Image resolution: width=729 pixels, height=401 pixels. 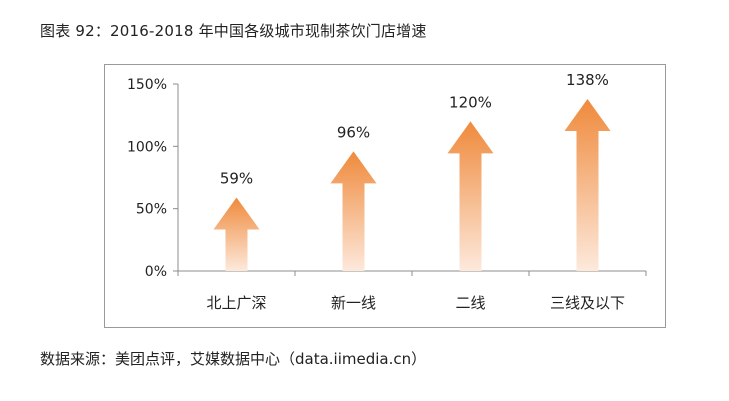 I want to click on y-tick-label: 150%, so click(x=147, y=85).